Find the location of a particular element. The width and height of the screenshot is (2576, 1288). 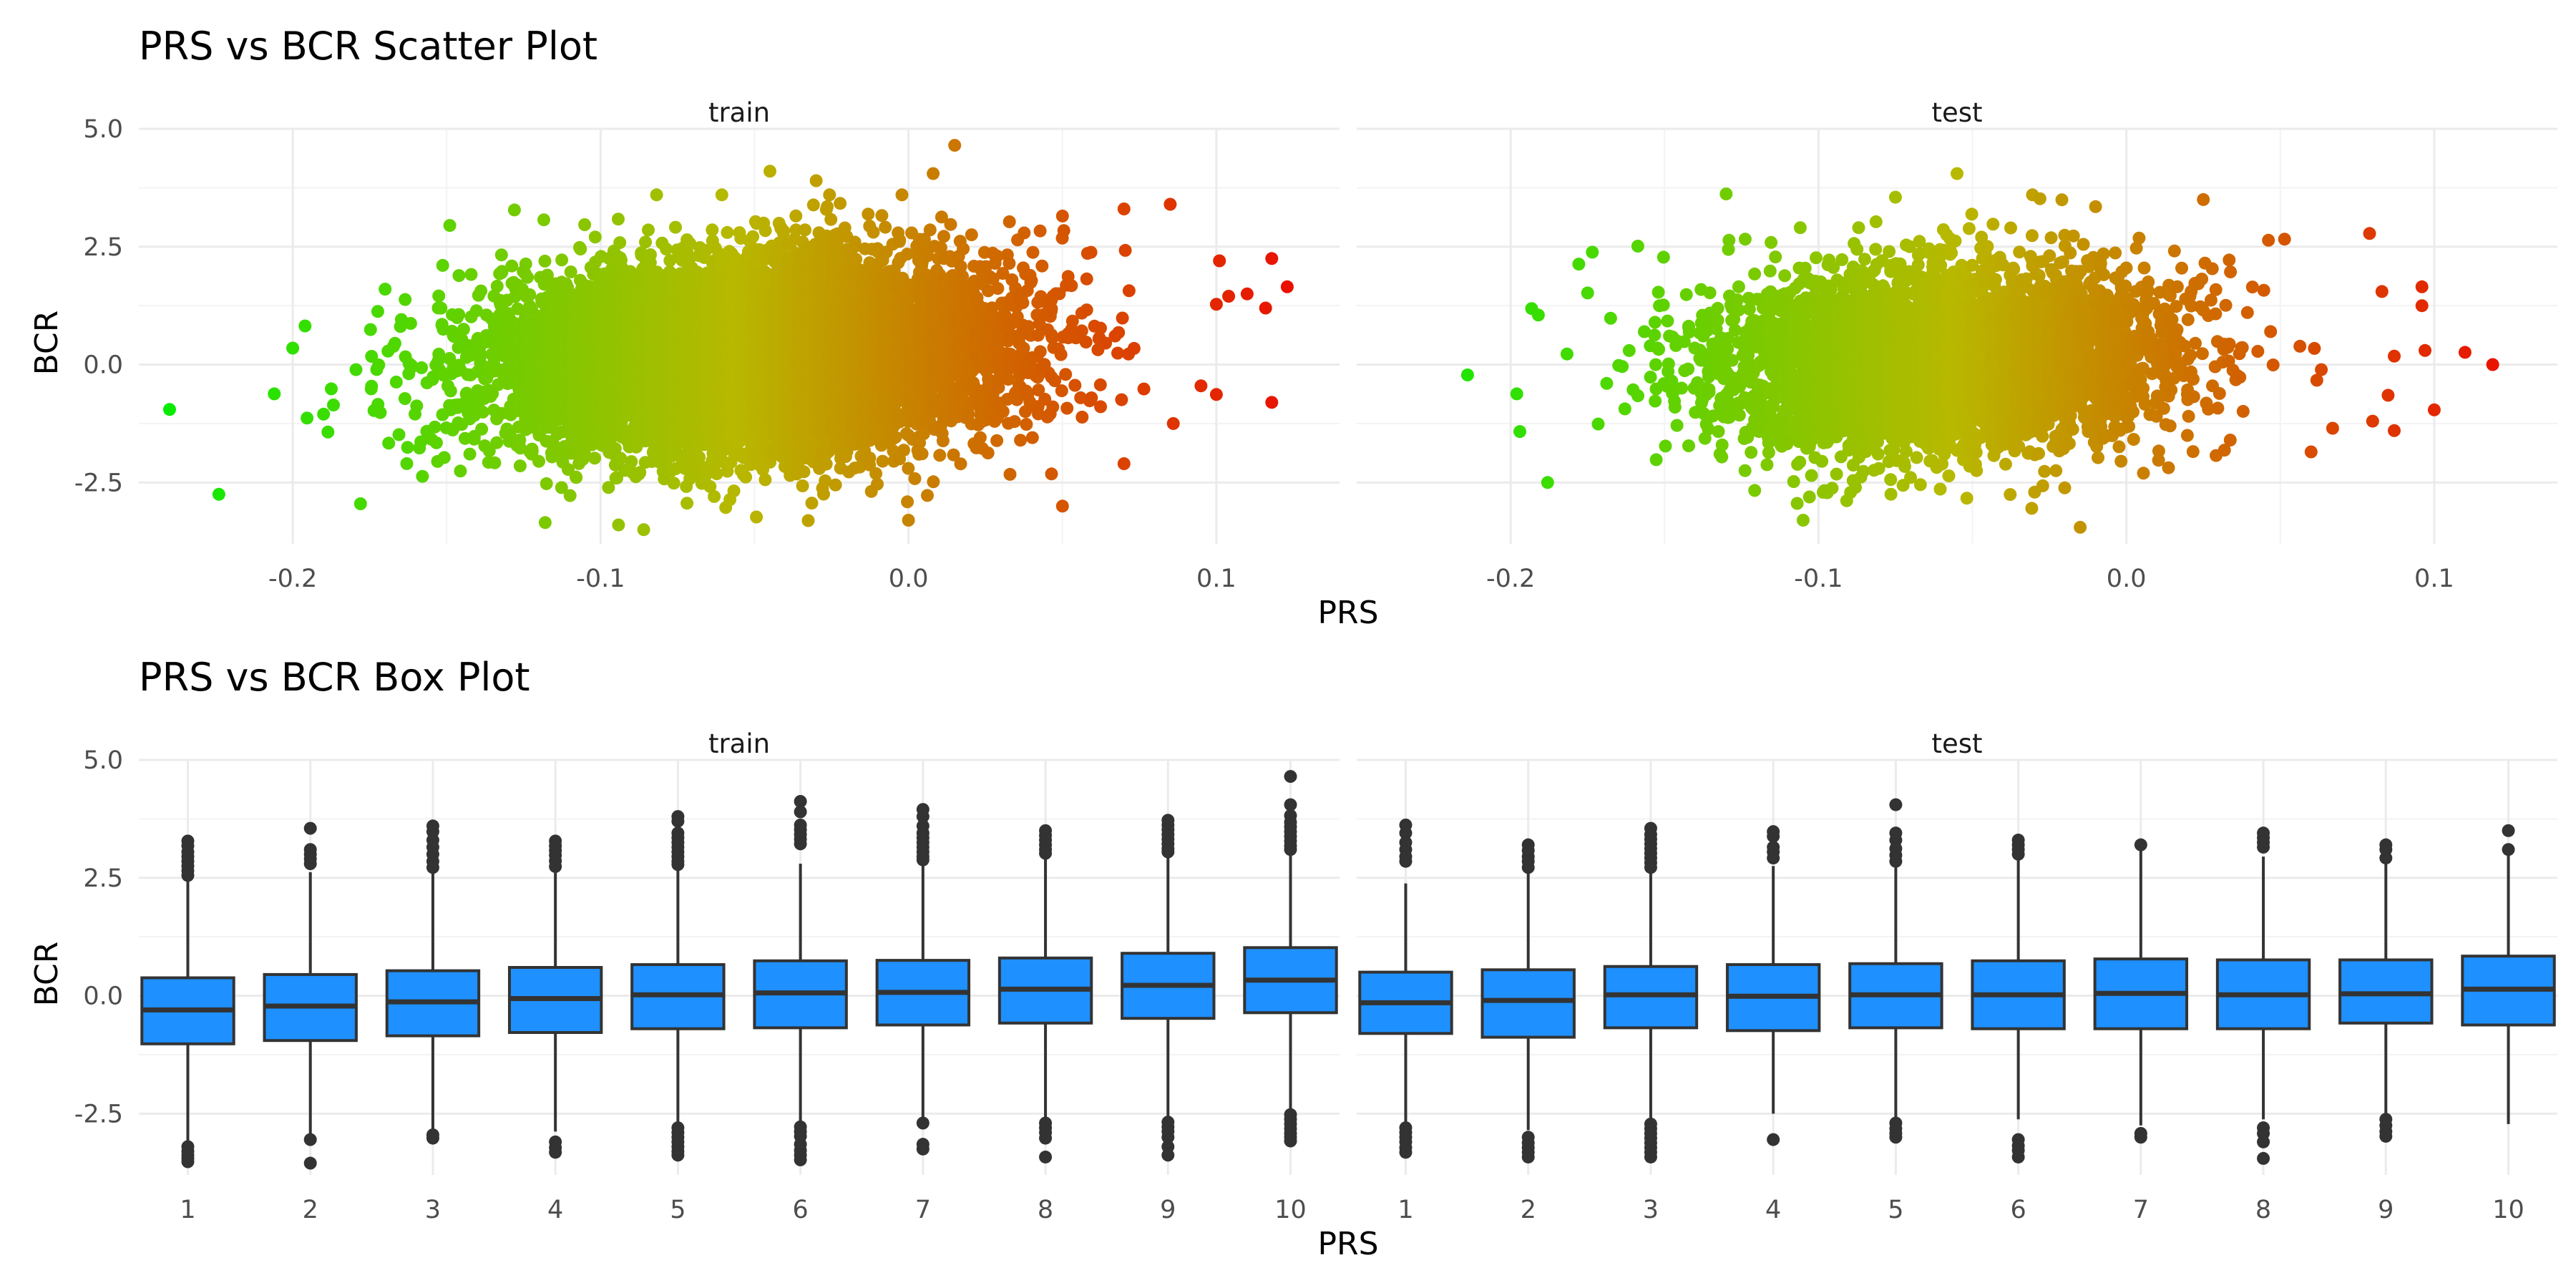

scatter-title: PRS vs BCR Scatter Plot is located at coordinates (368, 46).